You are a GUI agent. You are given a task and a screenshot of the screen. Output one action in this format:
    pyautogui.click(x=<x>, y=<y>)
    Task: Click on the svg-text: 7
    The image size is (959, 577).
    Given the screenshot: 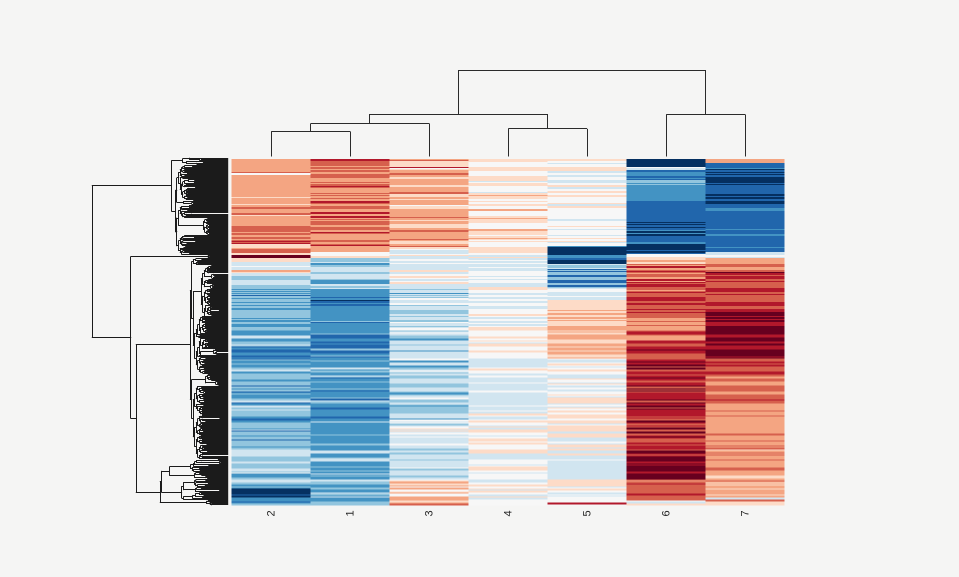 What is the action you would take?
    pyautogui.click(x=746, y=513)
    